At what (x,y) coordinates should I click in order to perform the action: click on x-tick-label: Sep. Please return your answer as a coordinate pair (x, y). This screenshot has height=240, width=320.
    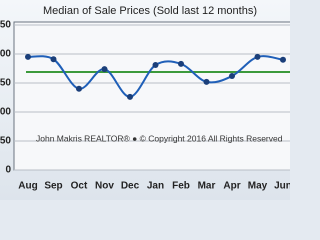
    Looking at the image, I should click on (53, 186).